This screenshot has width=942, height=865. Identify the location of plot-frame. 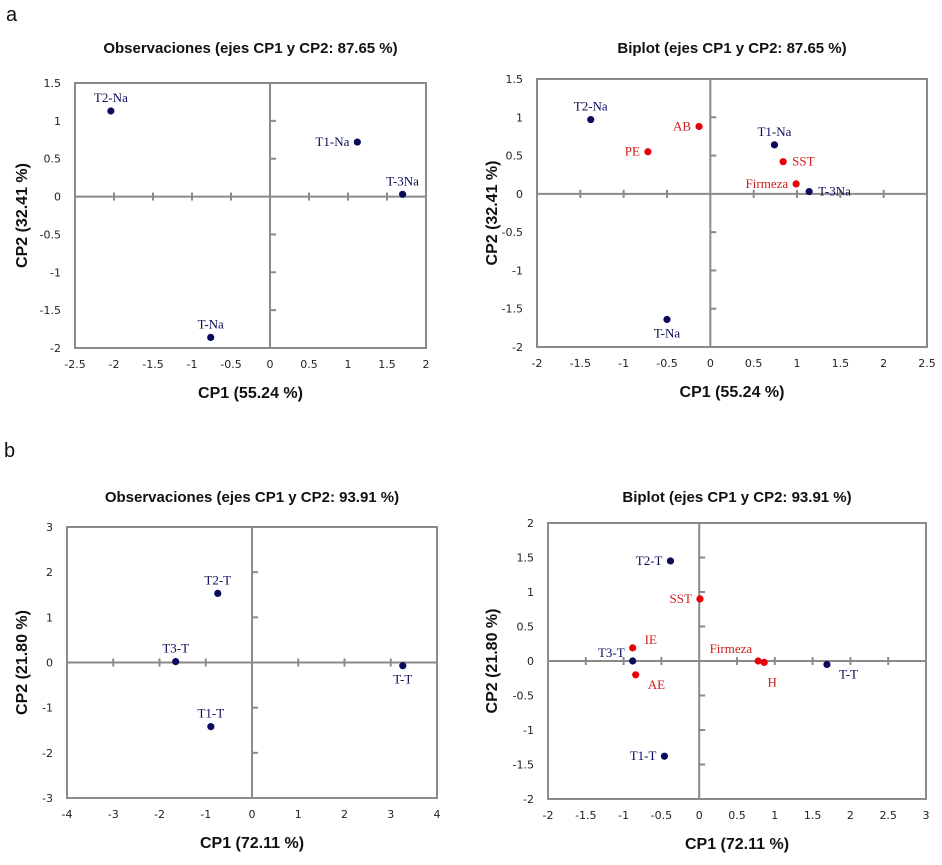
(250, 215).